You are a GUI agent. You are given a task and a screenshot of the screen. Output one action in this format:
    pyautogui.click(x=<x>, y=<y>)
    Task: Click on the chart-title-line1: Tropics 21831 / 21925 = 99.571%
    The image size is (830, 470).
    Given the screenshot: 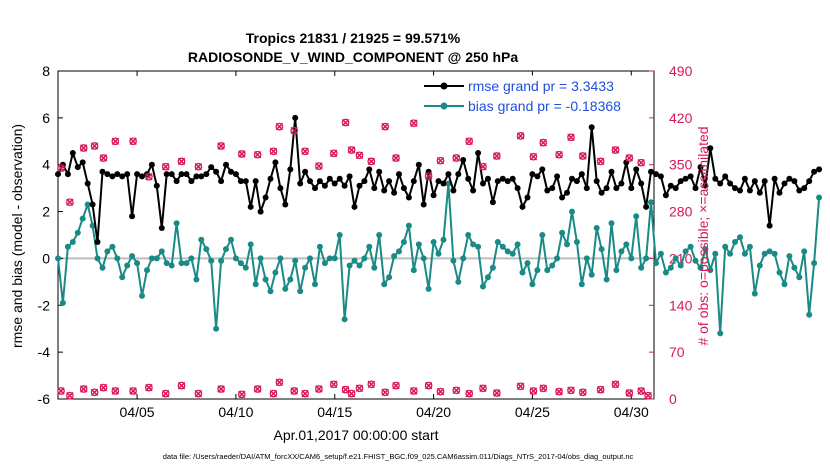 What is the action you would take?
    pyautogui.click(x=353, y=38)
    